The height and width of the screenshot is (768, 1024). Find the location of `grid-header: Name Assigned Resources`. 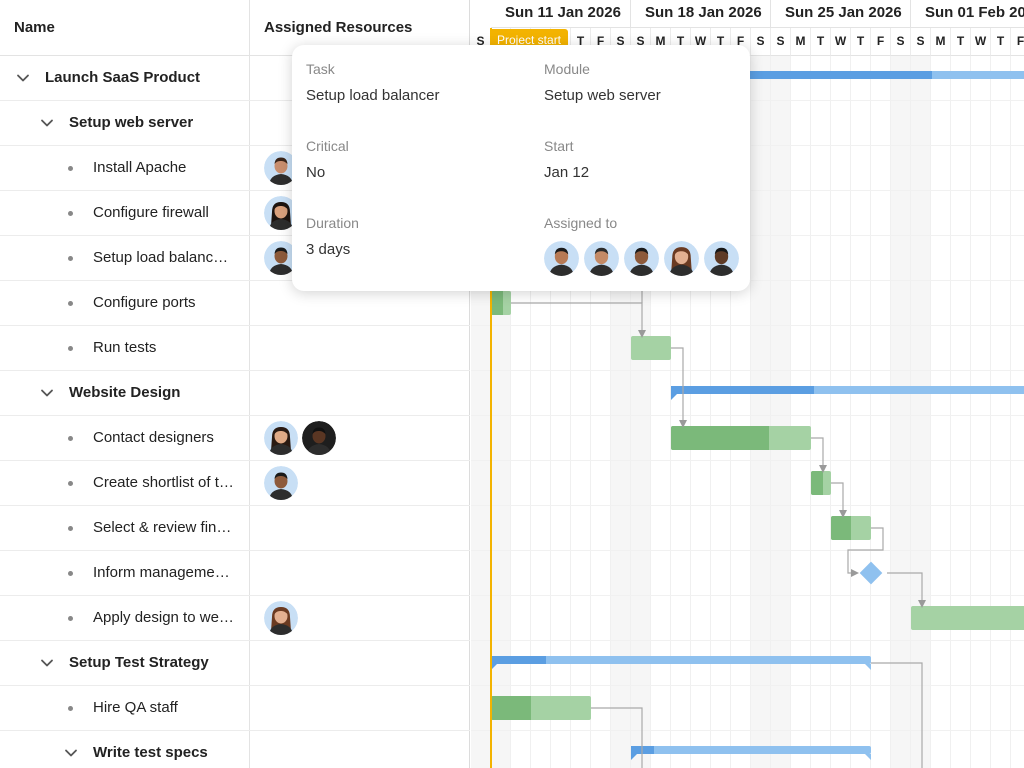

grid-header: Name Assigned Resources is located at coordinates (235, 28).